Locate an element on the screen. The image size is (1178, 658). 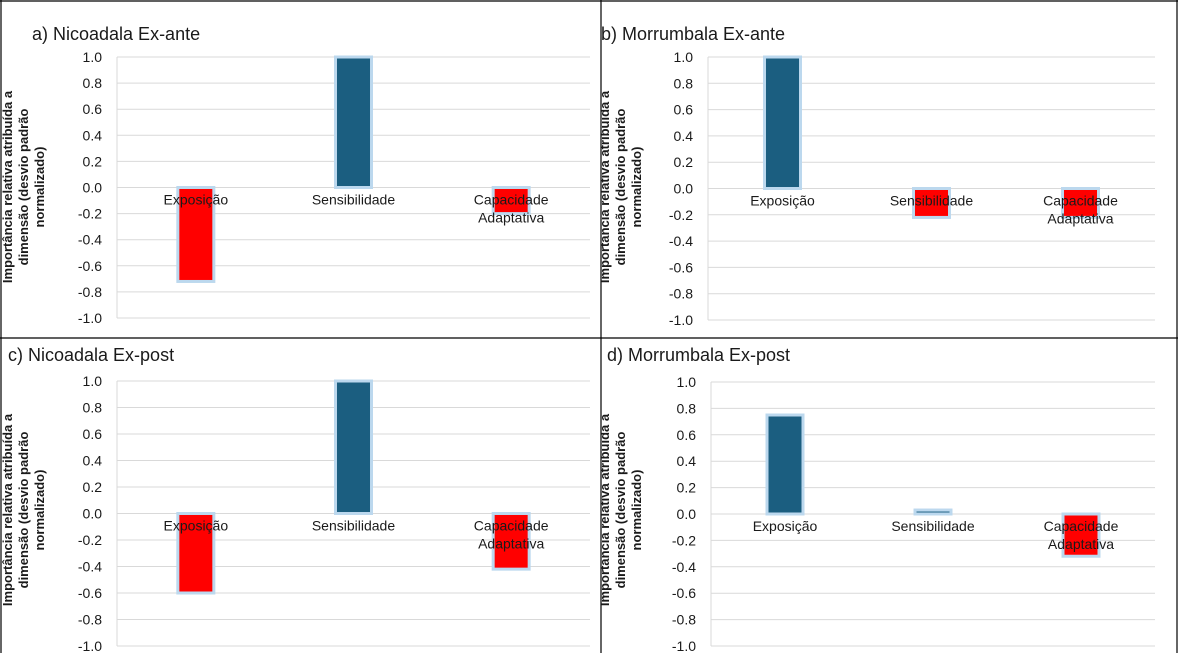
chart-title: b) Morrumbala Ex-ante is located at coordinates (693, 34).